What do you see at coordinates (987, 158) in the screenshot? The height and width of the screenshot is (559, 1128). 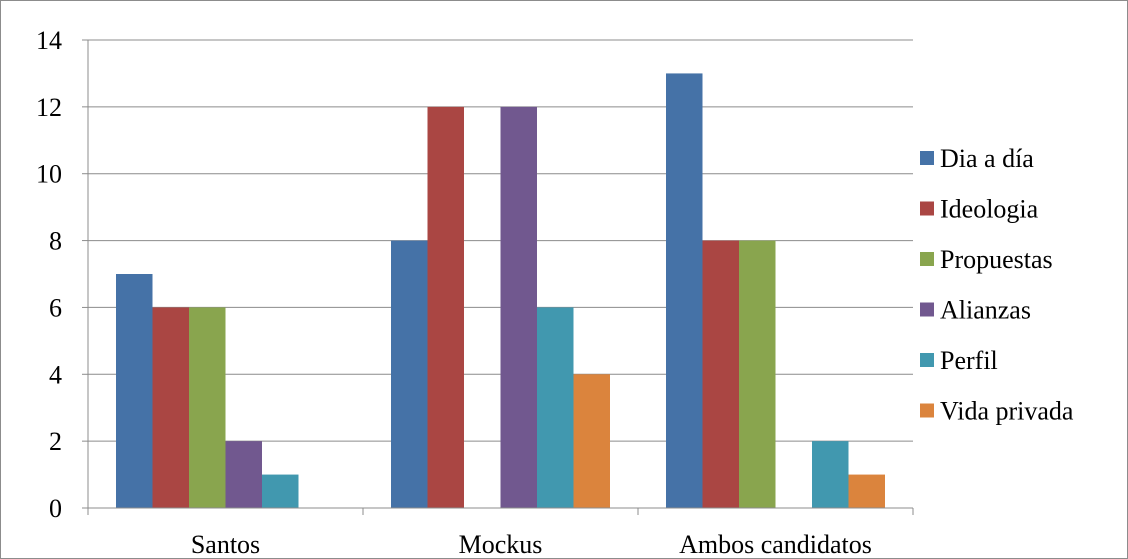 I see `legend-label: Dia a día` at bounding box center [987, 158].